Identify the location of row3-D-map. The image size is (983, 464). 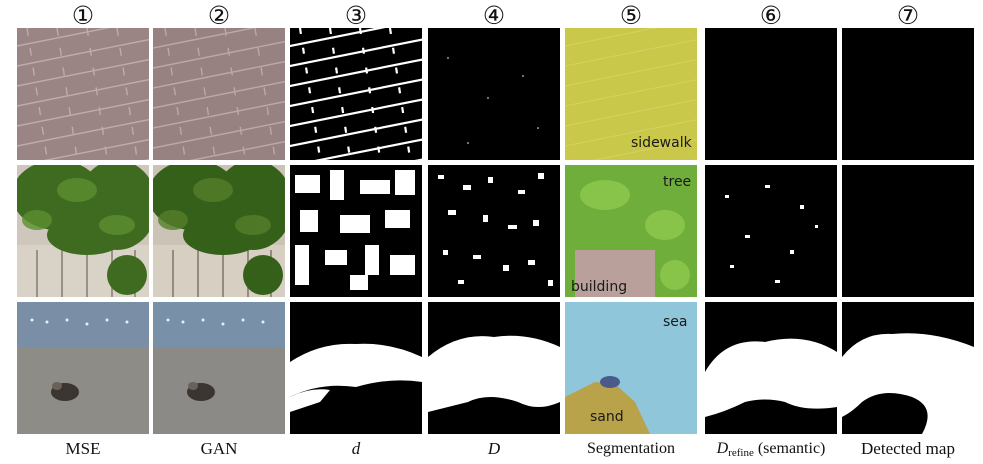
(494, 368).